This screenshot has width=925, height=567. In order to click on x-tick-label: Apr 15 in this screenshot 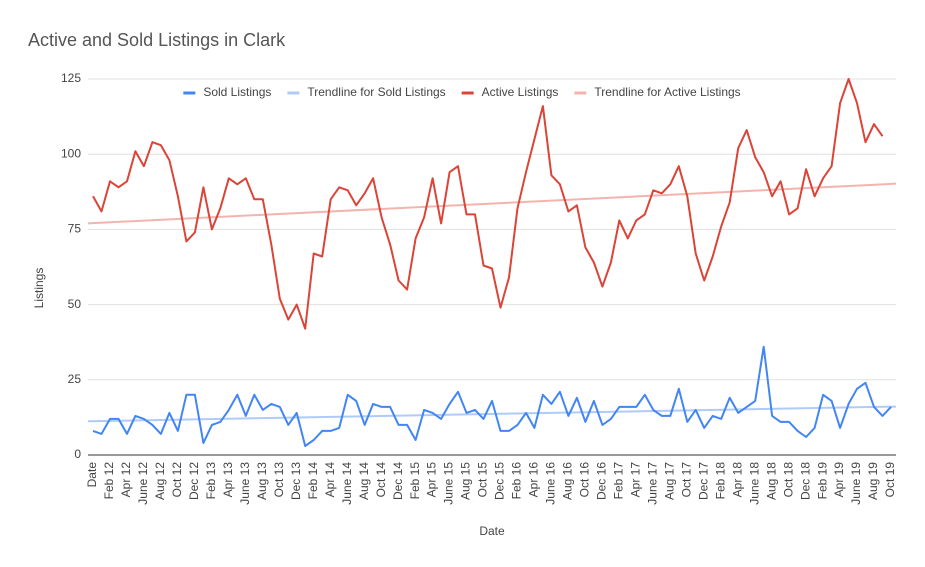, I will do `click(432, 480)`.